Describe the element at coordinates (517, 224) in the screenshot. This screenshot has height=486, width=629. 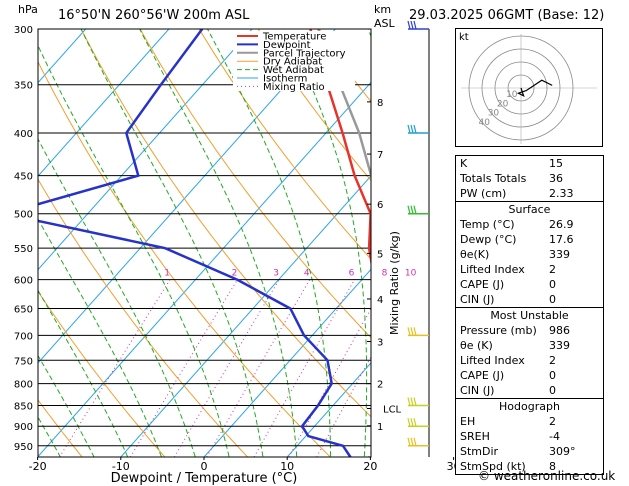
I see `surface-temp: Temp (°C) 26.9` at that location.